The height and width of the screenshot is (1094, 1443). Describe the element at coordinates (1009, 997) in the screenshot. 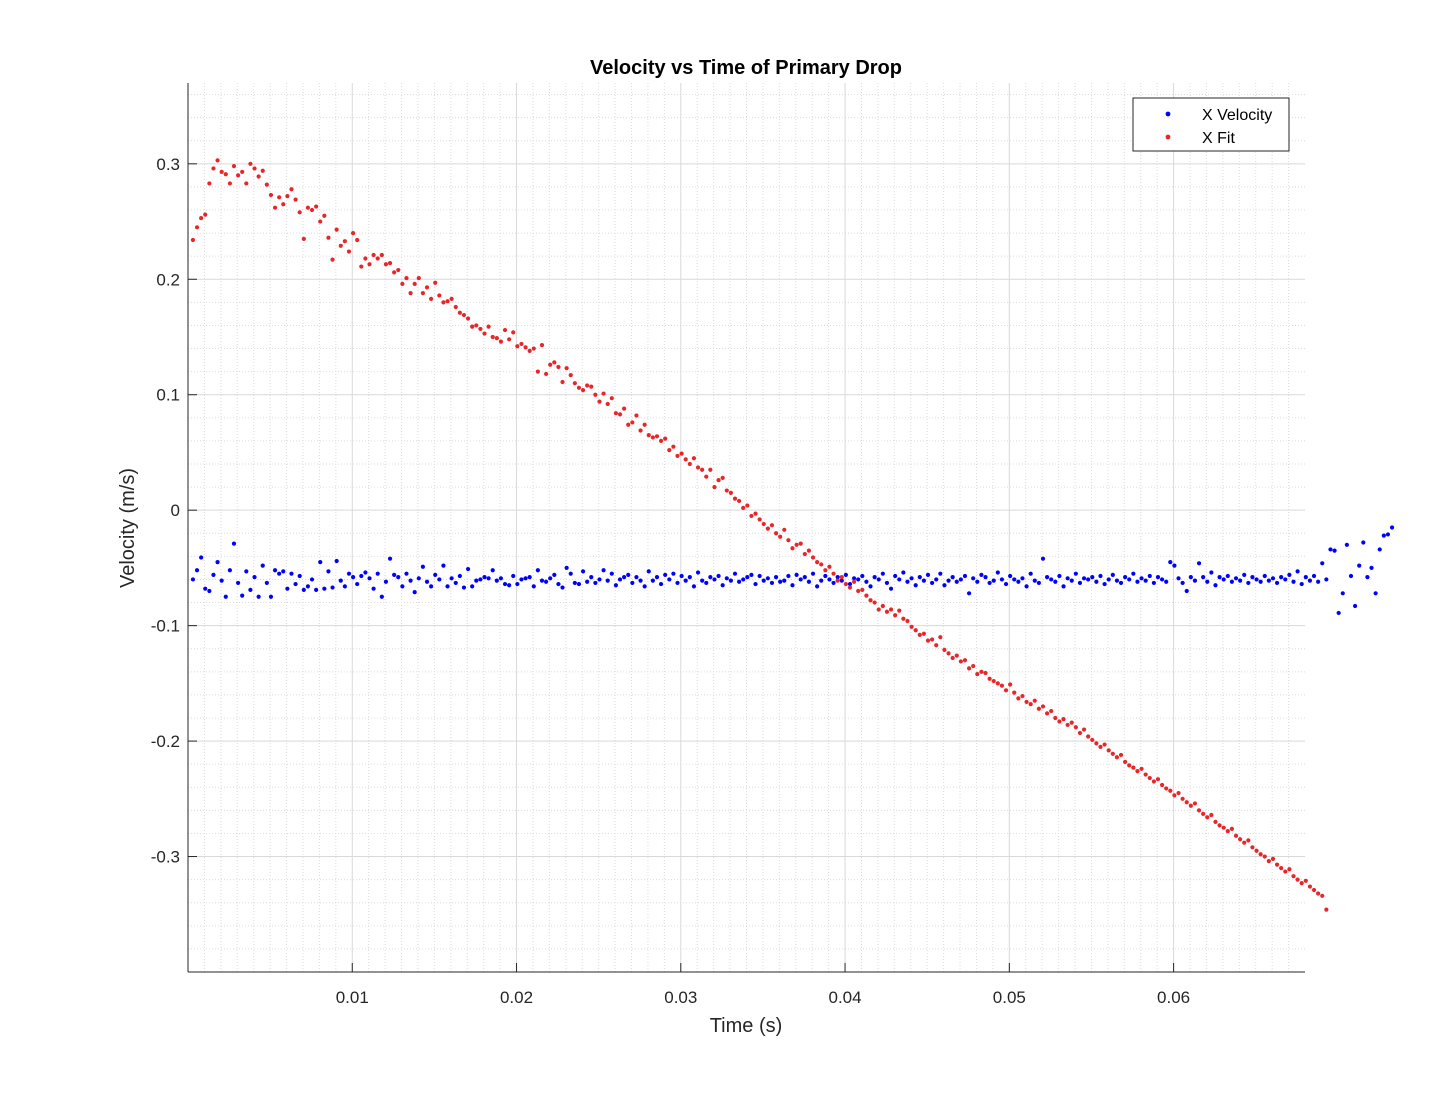

I see `x-tick-label: 0.05` at that location.